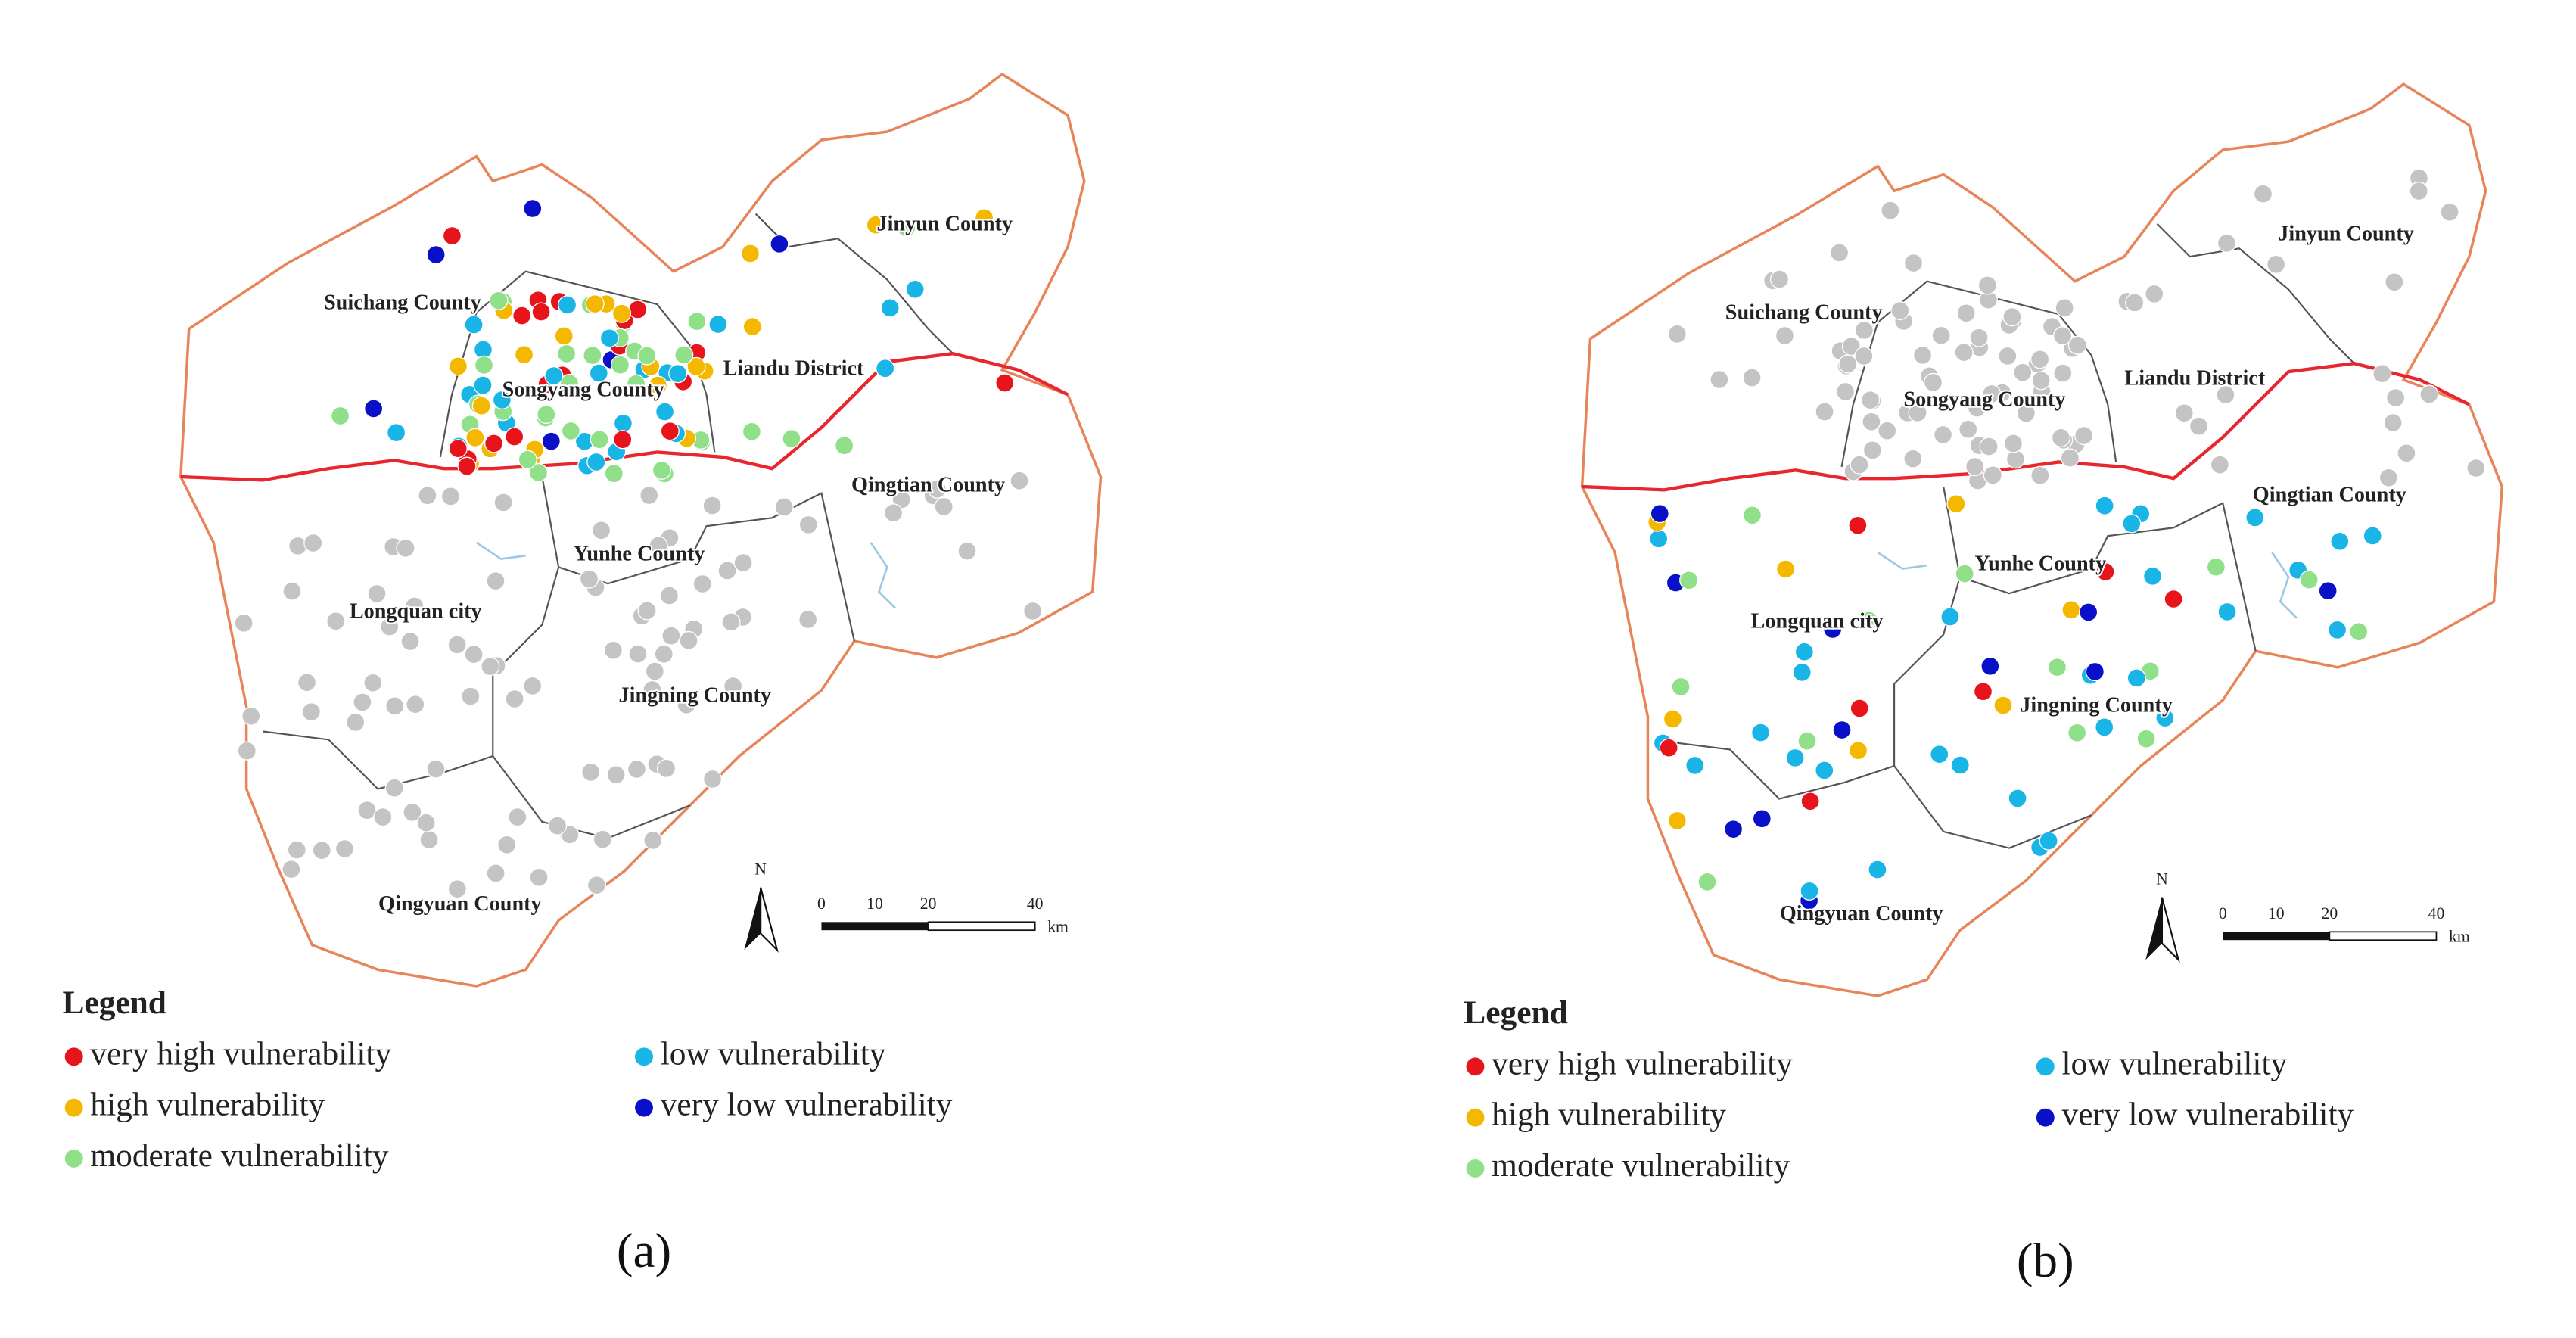 Image resolution: width=2576 pixels, height=1338 pixels. I want to click on place-label: Suichang County, so click(402, 303).